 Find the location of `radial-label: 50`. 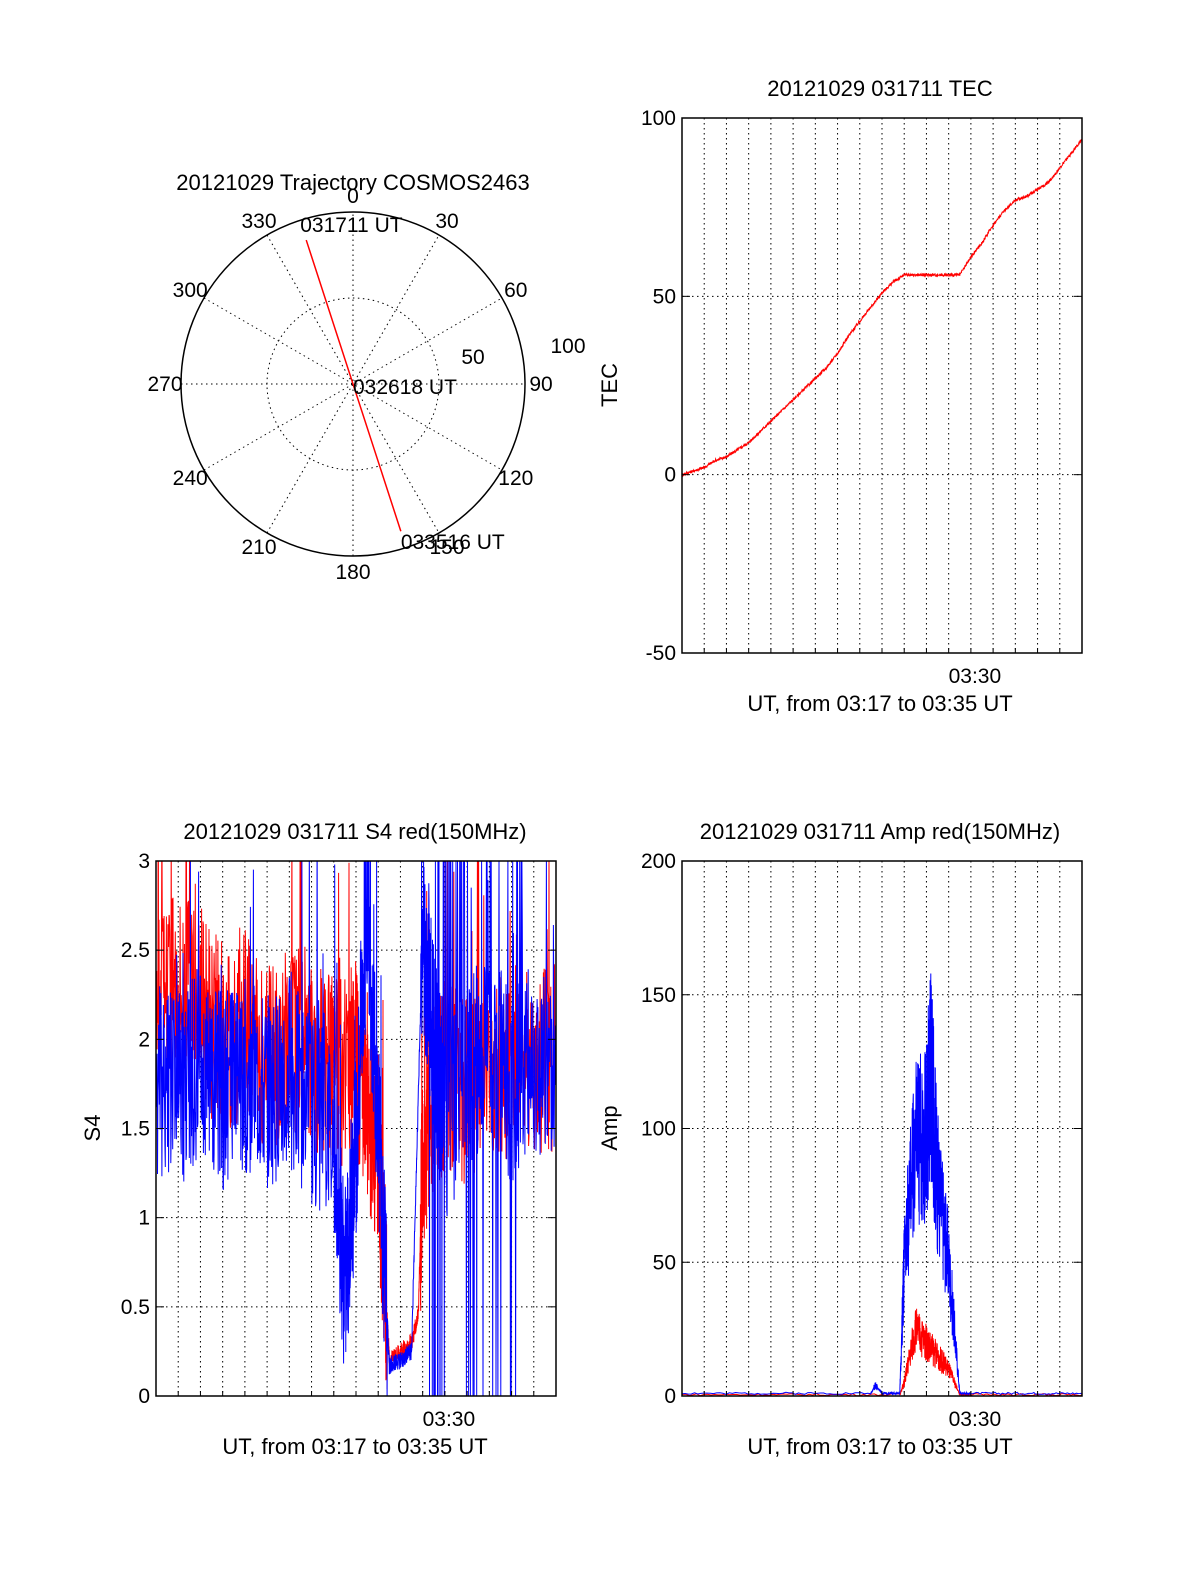

radial-label: 50 is located at coordinates (472, 357).